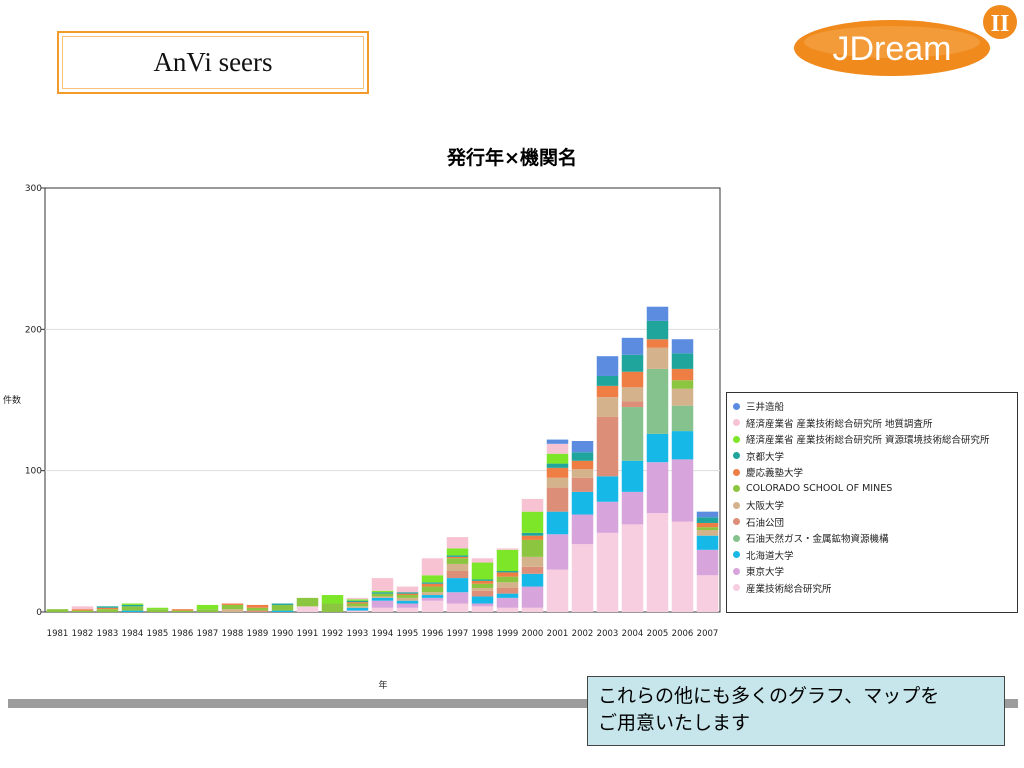  Describe the element at coordinates (33, 472) in the screenshot. I see `y-tick-label: 100` at that location.